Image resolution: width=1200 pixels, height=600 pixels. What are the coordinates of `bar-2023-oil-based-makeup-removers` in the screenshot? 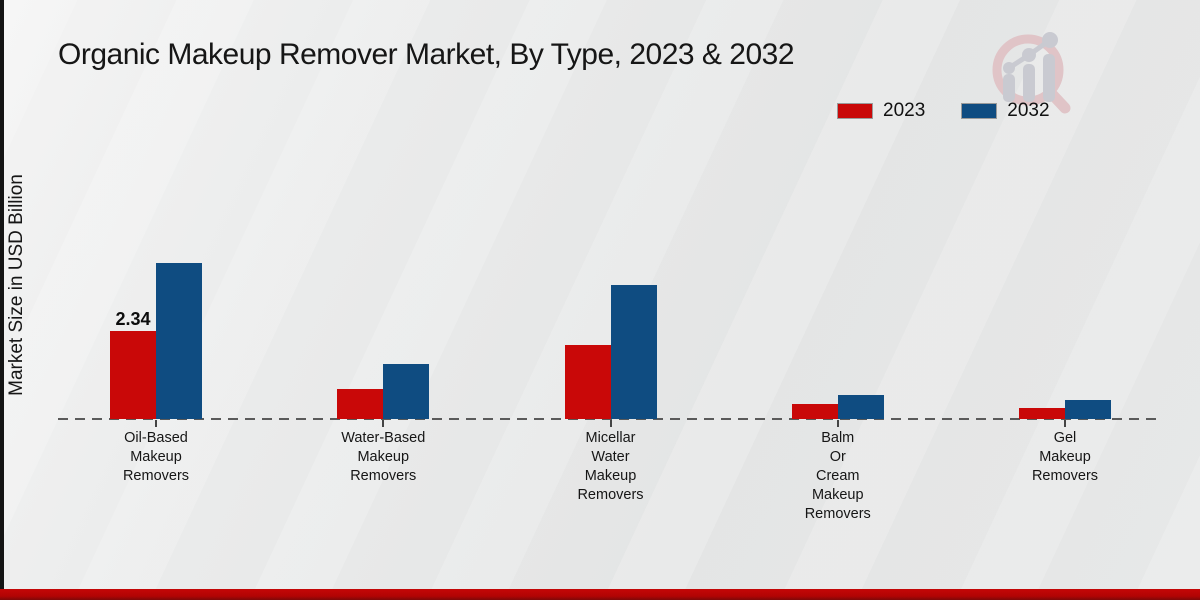 It's located at (133, 375).